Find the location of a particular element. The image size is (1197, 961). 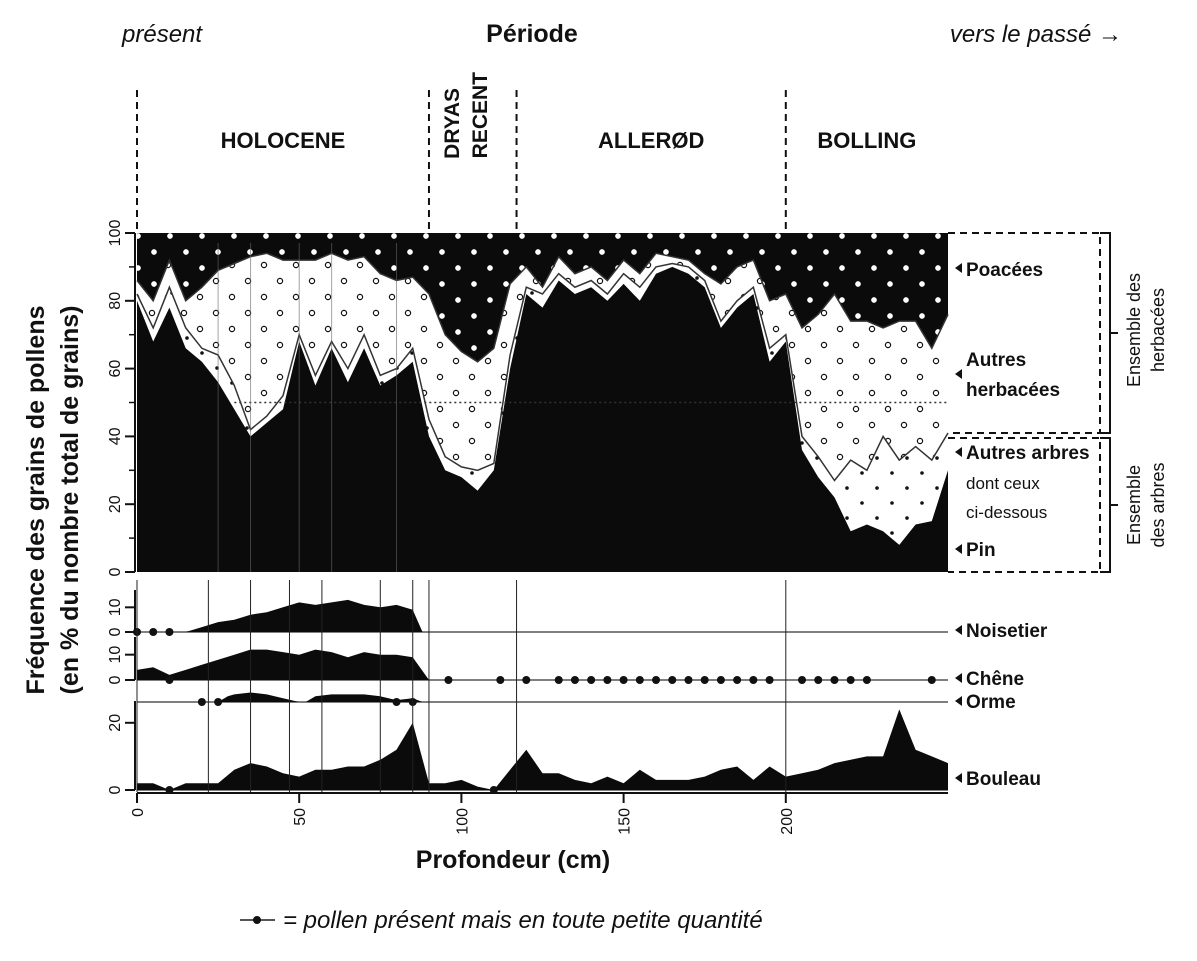

x-axis-title: Profondeur (cm) is located at coordinates (513, 860).